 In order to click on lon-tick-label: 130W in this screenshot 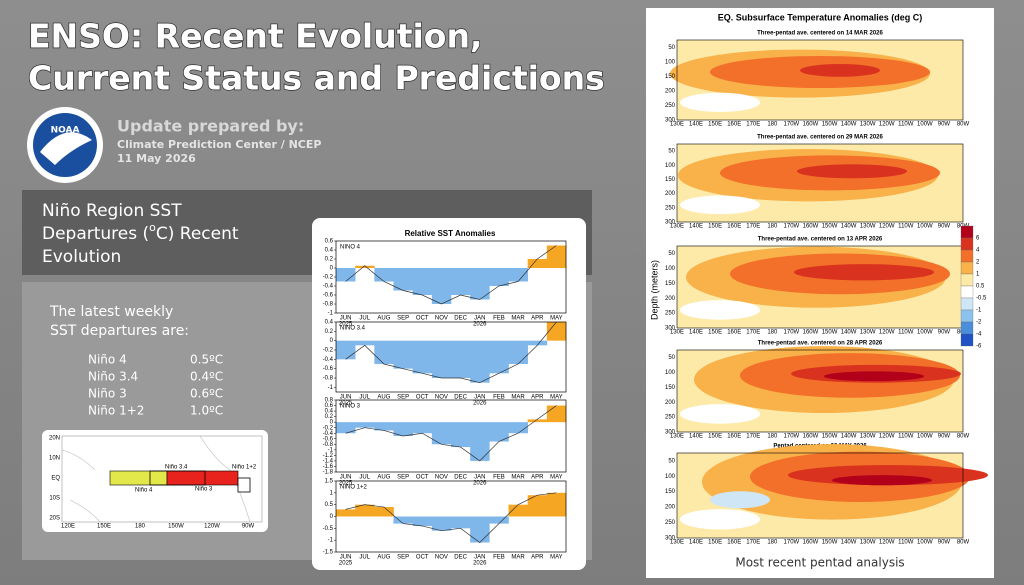, I will do `click(868, 333)`.